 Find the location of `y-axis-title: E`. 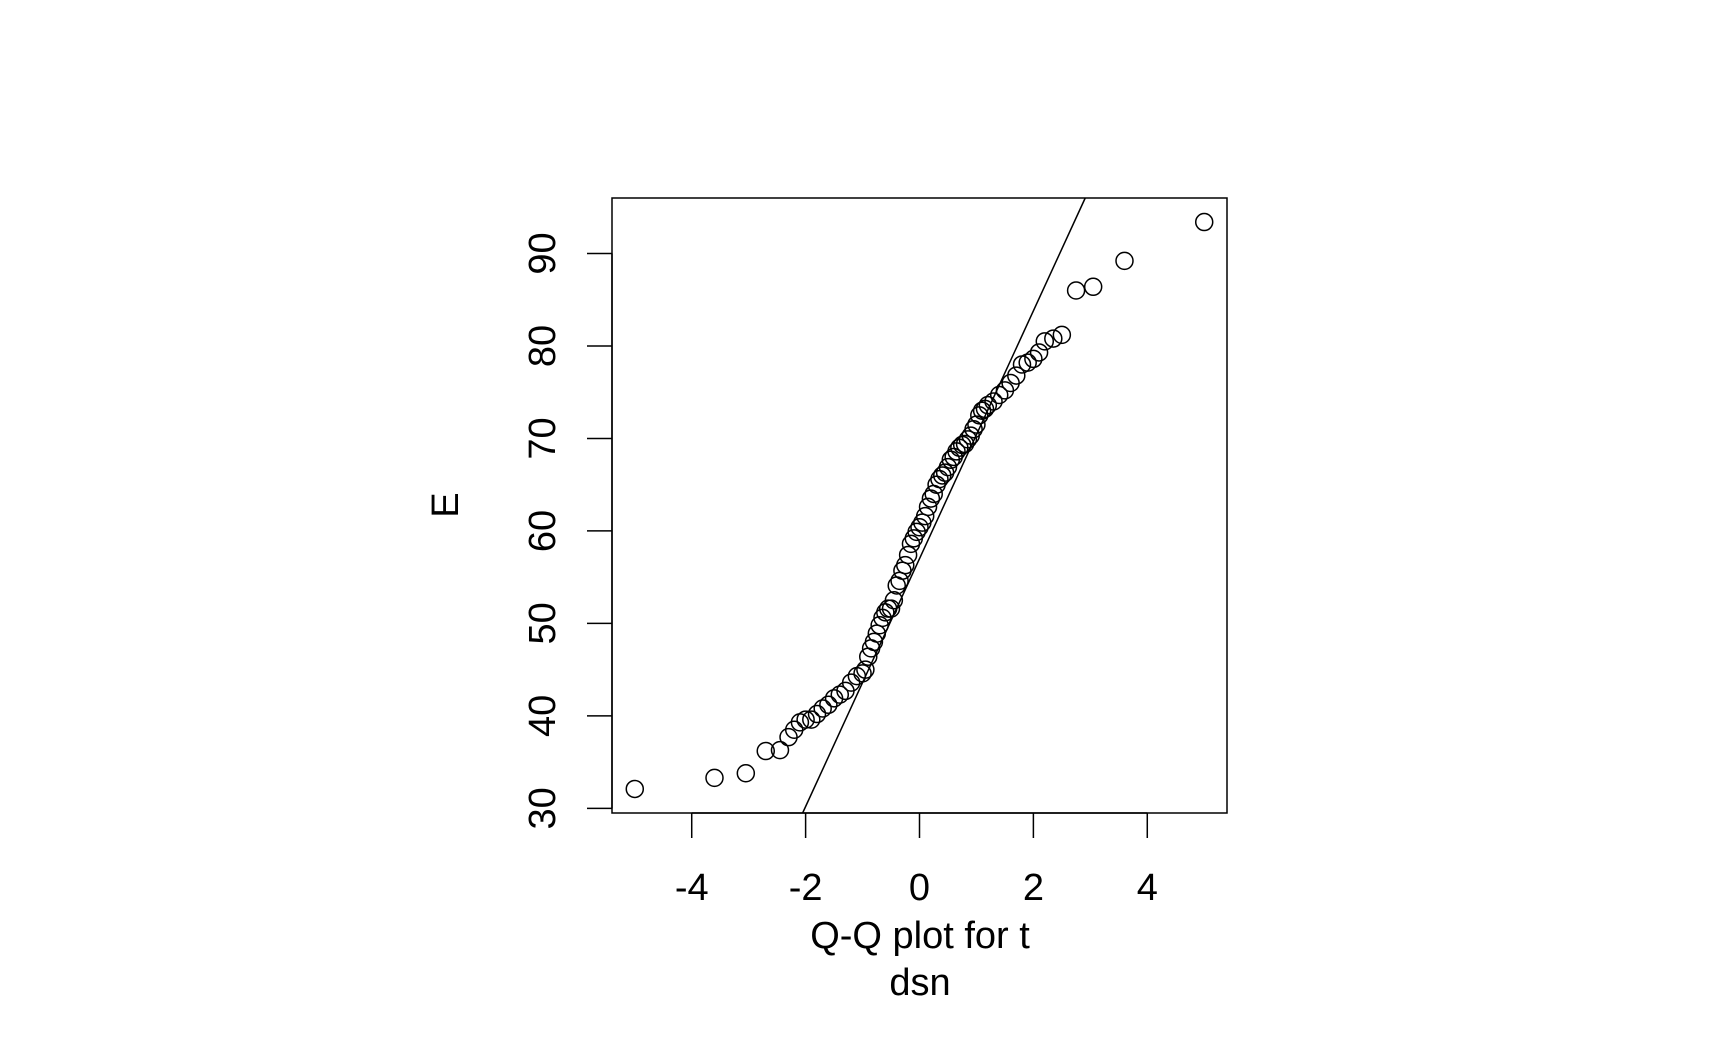

y-axis-title: E is located at coordinates (446, 504).